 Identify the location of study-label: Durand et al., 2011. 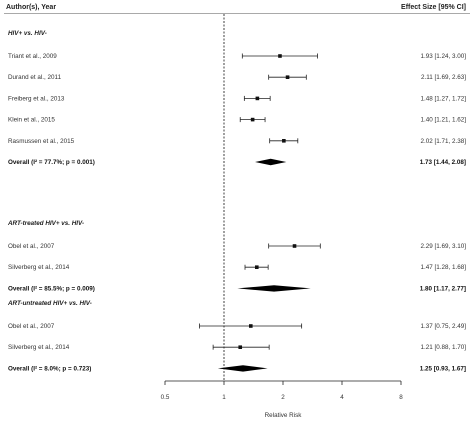
(35, 77).